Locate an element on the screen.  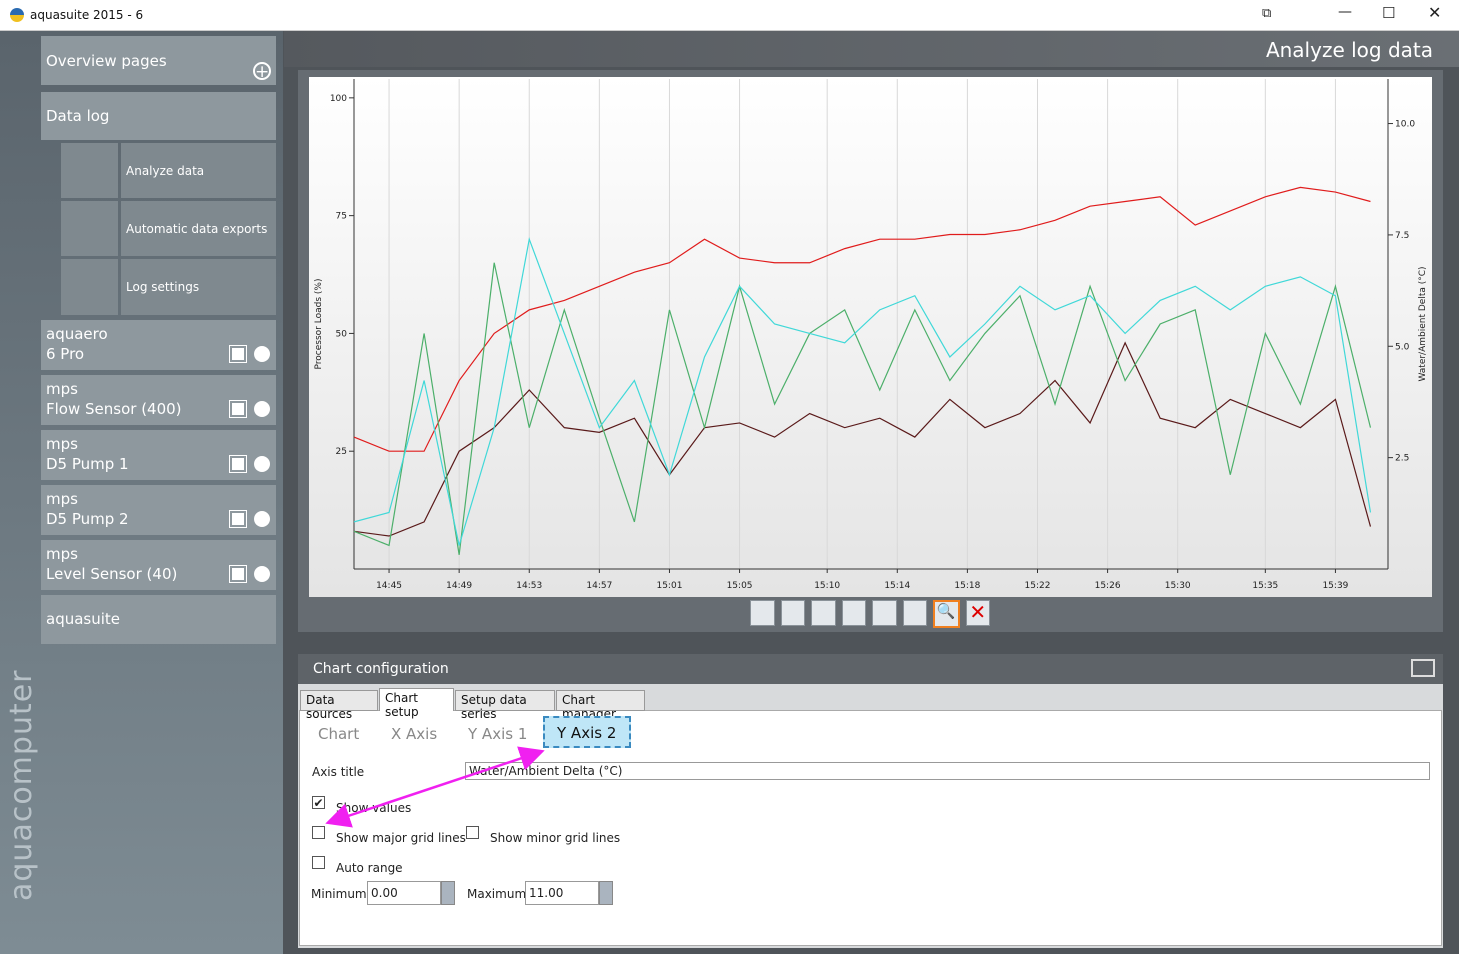
header: Analyze log data is located at coordinates (871, 49).